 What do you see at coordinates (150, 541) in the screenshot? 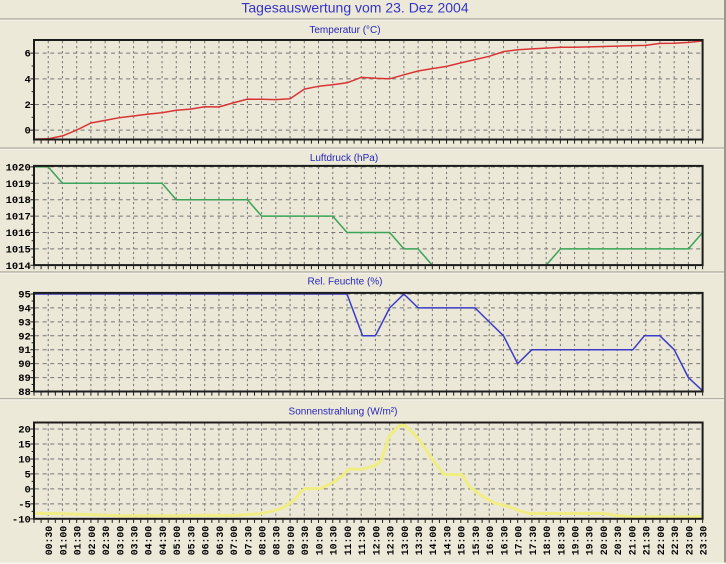
I see `svg-text: 04:00` at bounding box center [150, 541].